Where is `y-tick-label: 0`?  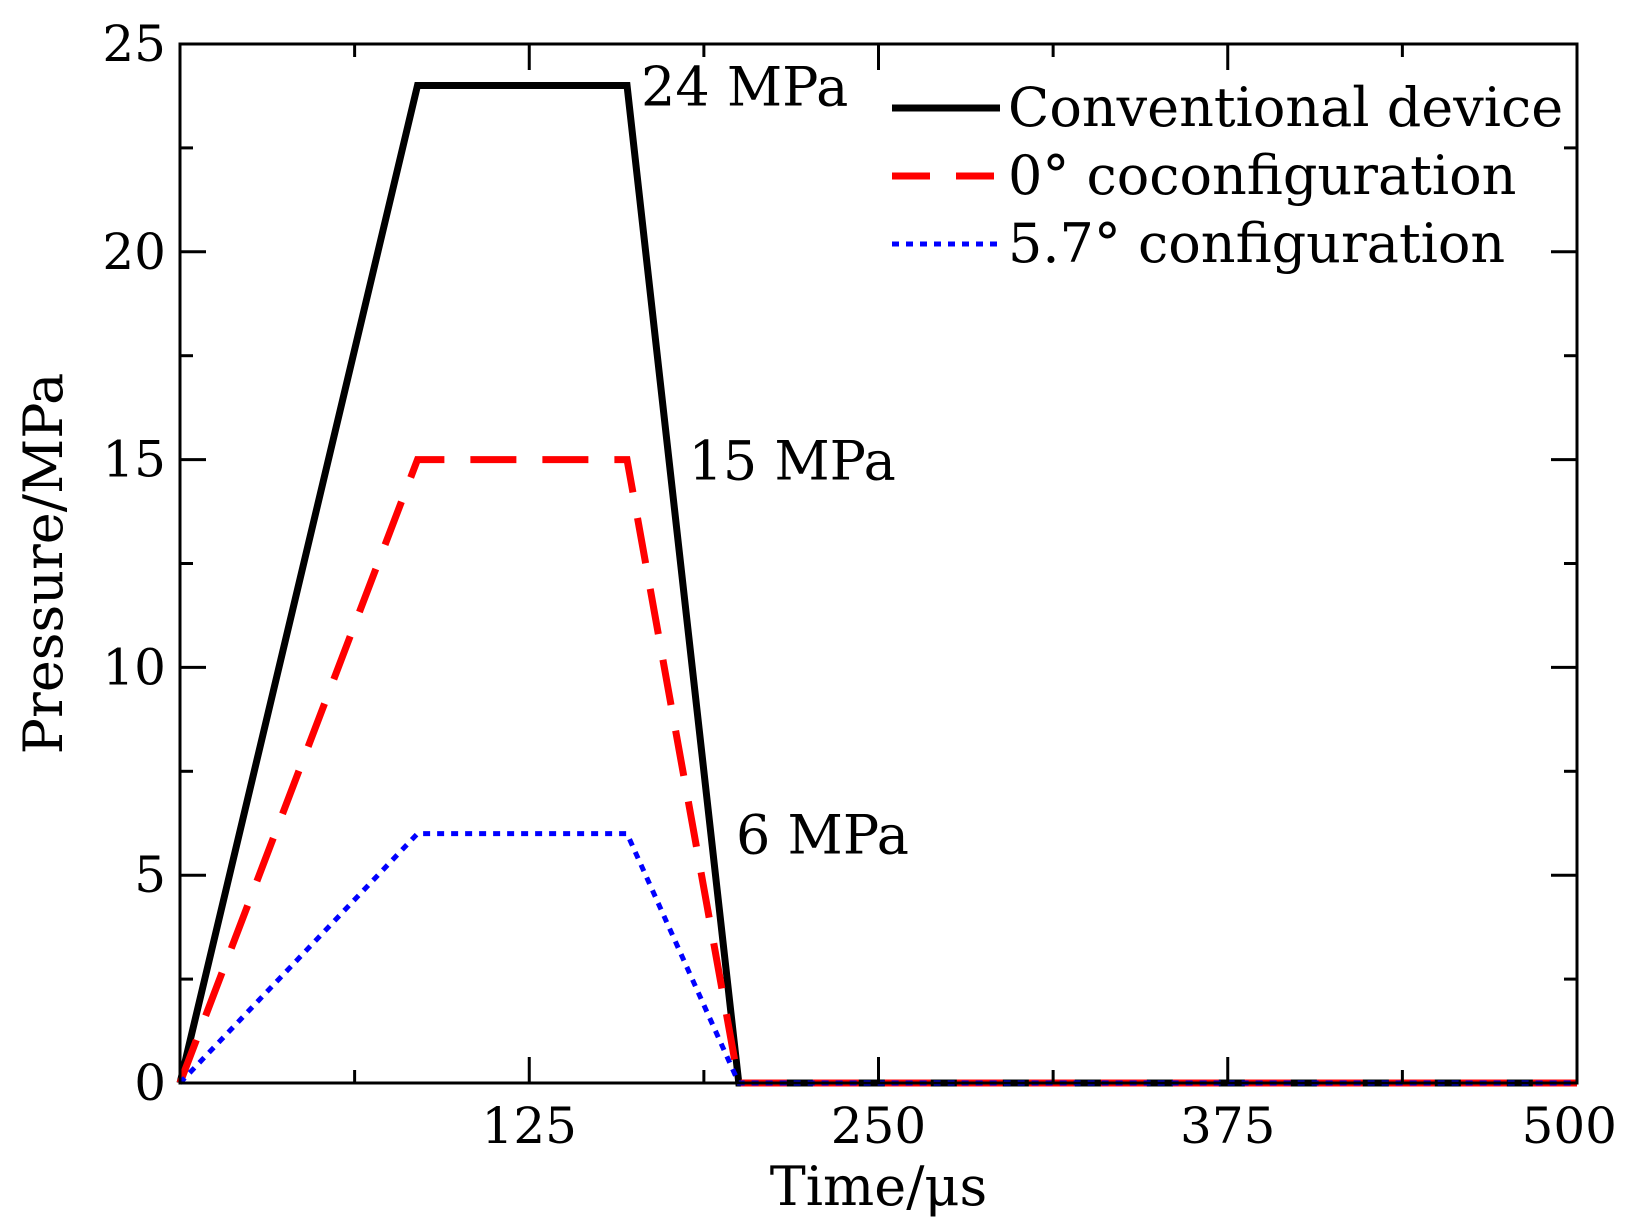 y-tick-label: 0 is located at coordinates (150, 1083).